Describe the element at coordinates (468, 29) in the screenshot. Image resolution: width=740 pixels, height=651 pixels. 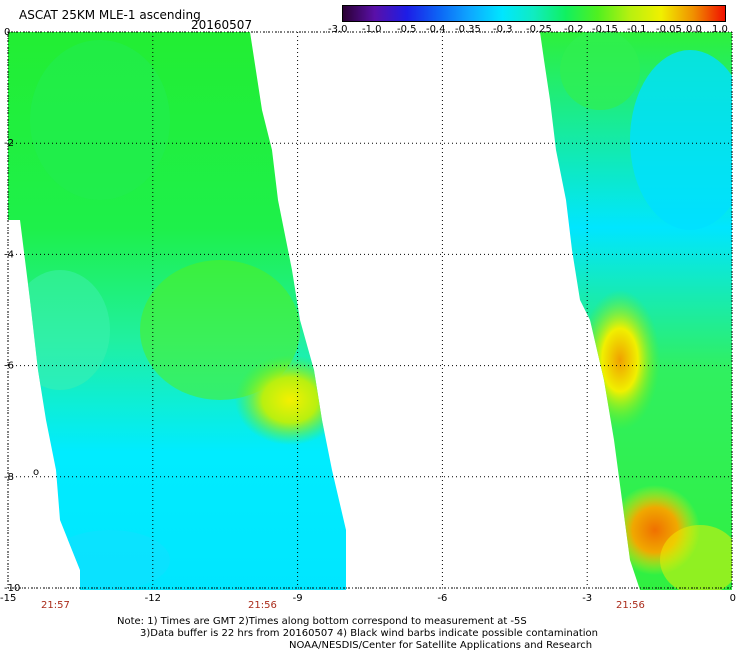
I see `colorbar-label: -0.35` at that location.